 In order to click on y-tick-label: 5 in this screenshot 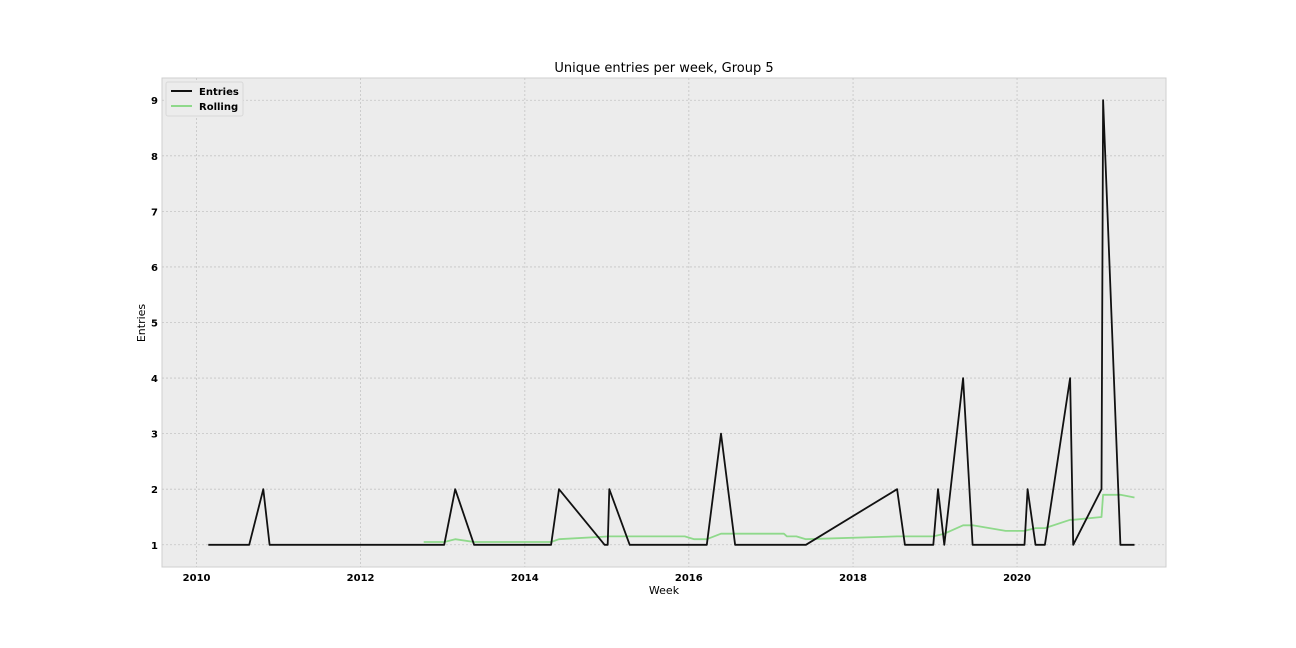, I will do `click(154, 324)`.